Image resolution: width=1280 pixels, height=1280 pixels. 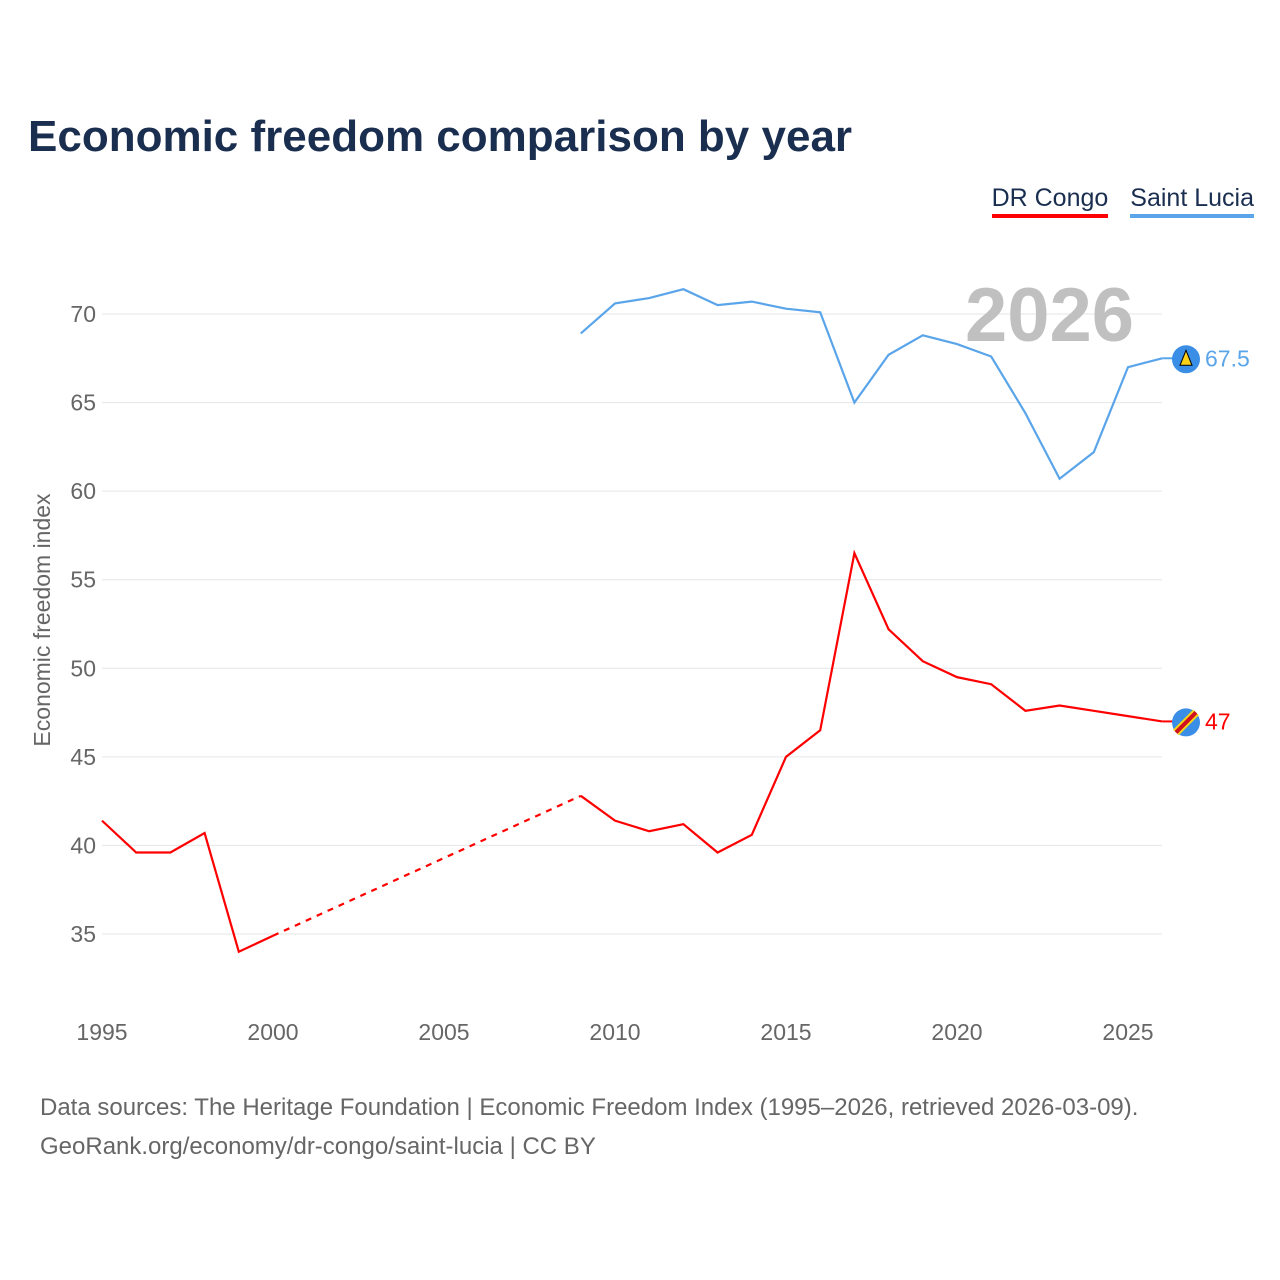 What do you see at coordinates (83, 668) in the screenshot?
I see `y-tick-label: 50` at bounding box center [83, 668].